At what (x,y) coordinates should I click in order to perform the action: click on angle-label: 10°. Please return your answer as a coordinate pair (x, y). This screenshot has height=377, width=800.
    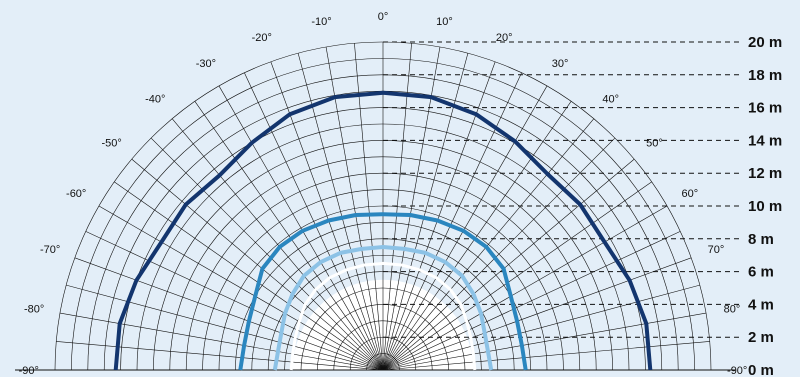
    Looking at the image, I should click on (444, 22).